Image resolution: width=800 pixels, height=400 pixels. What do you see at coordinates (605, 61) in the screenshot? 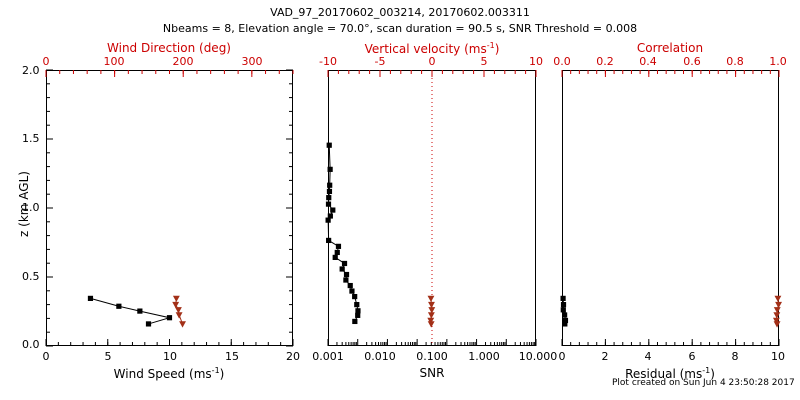
I see `p3-top-tick-02: 0.2` at bounding box center [605, 61].